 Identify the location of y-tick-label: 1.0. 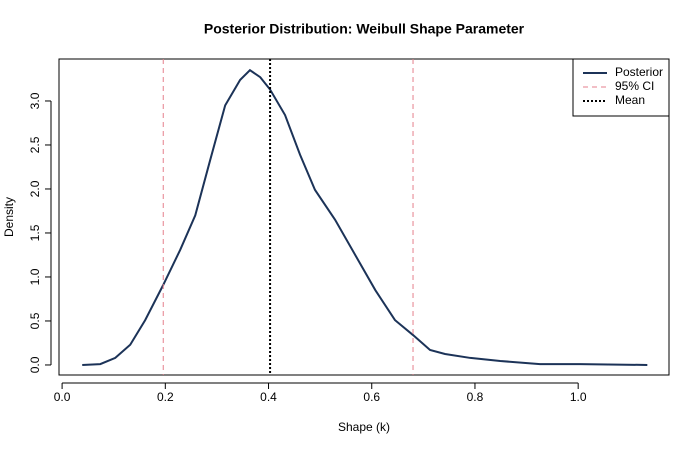
(35, 276).